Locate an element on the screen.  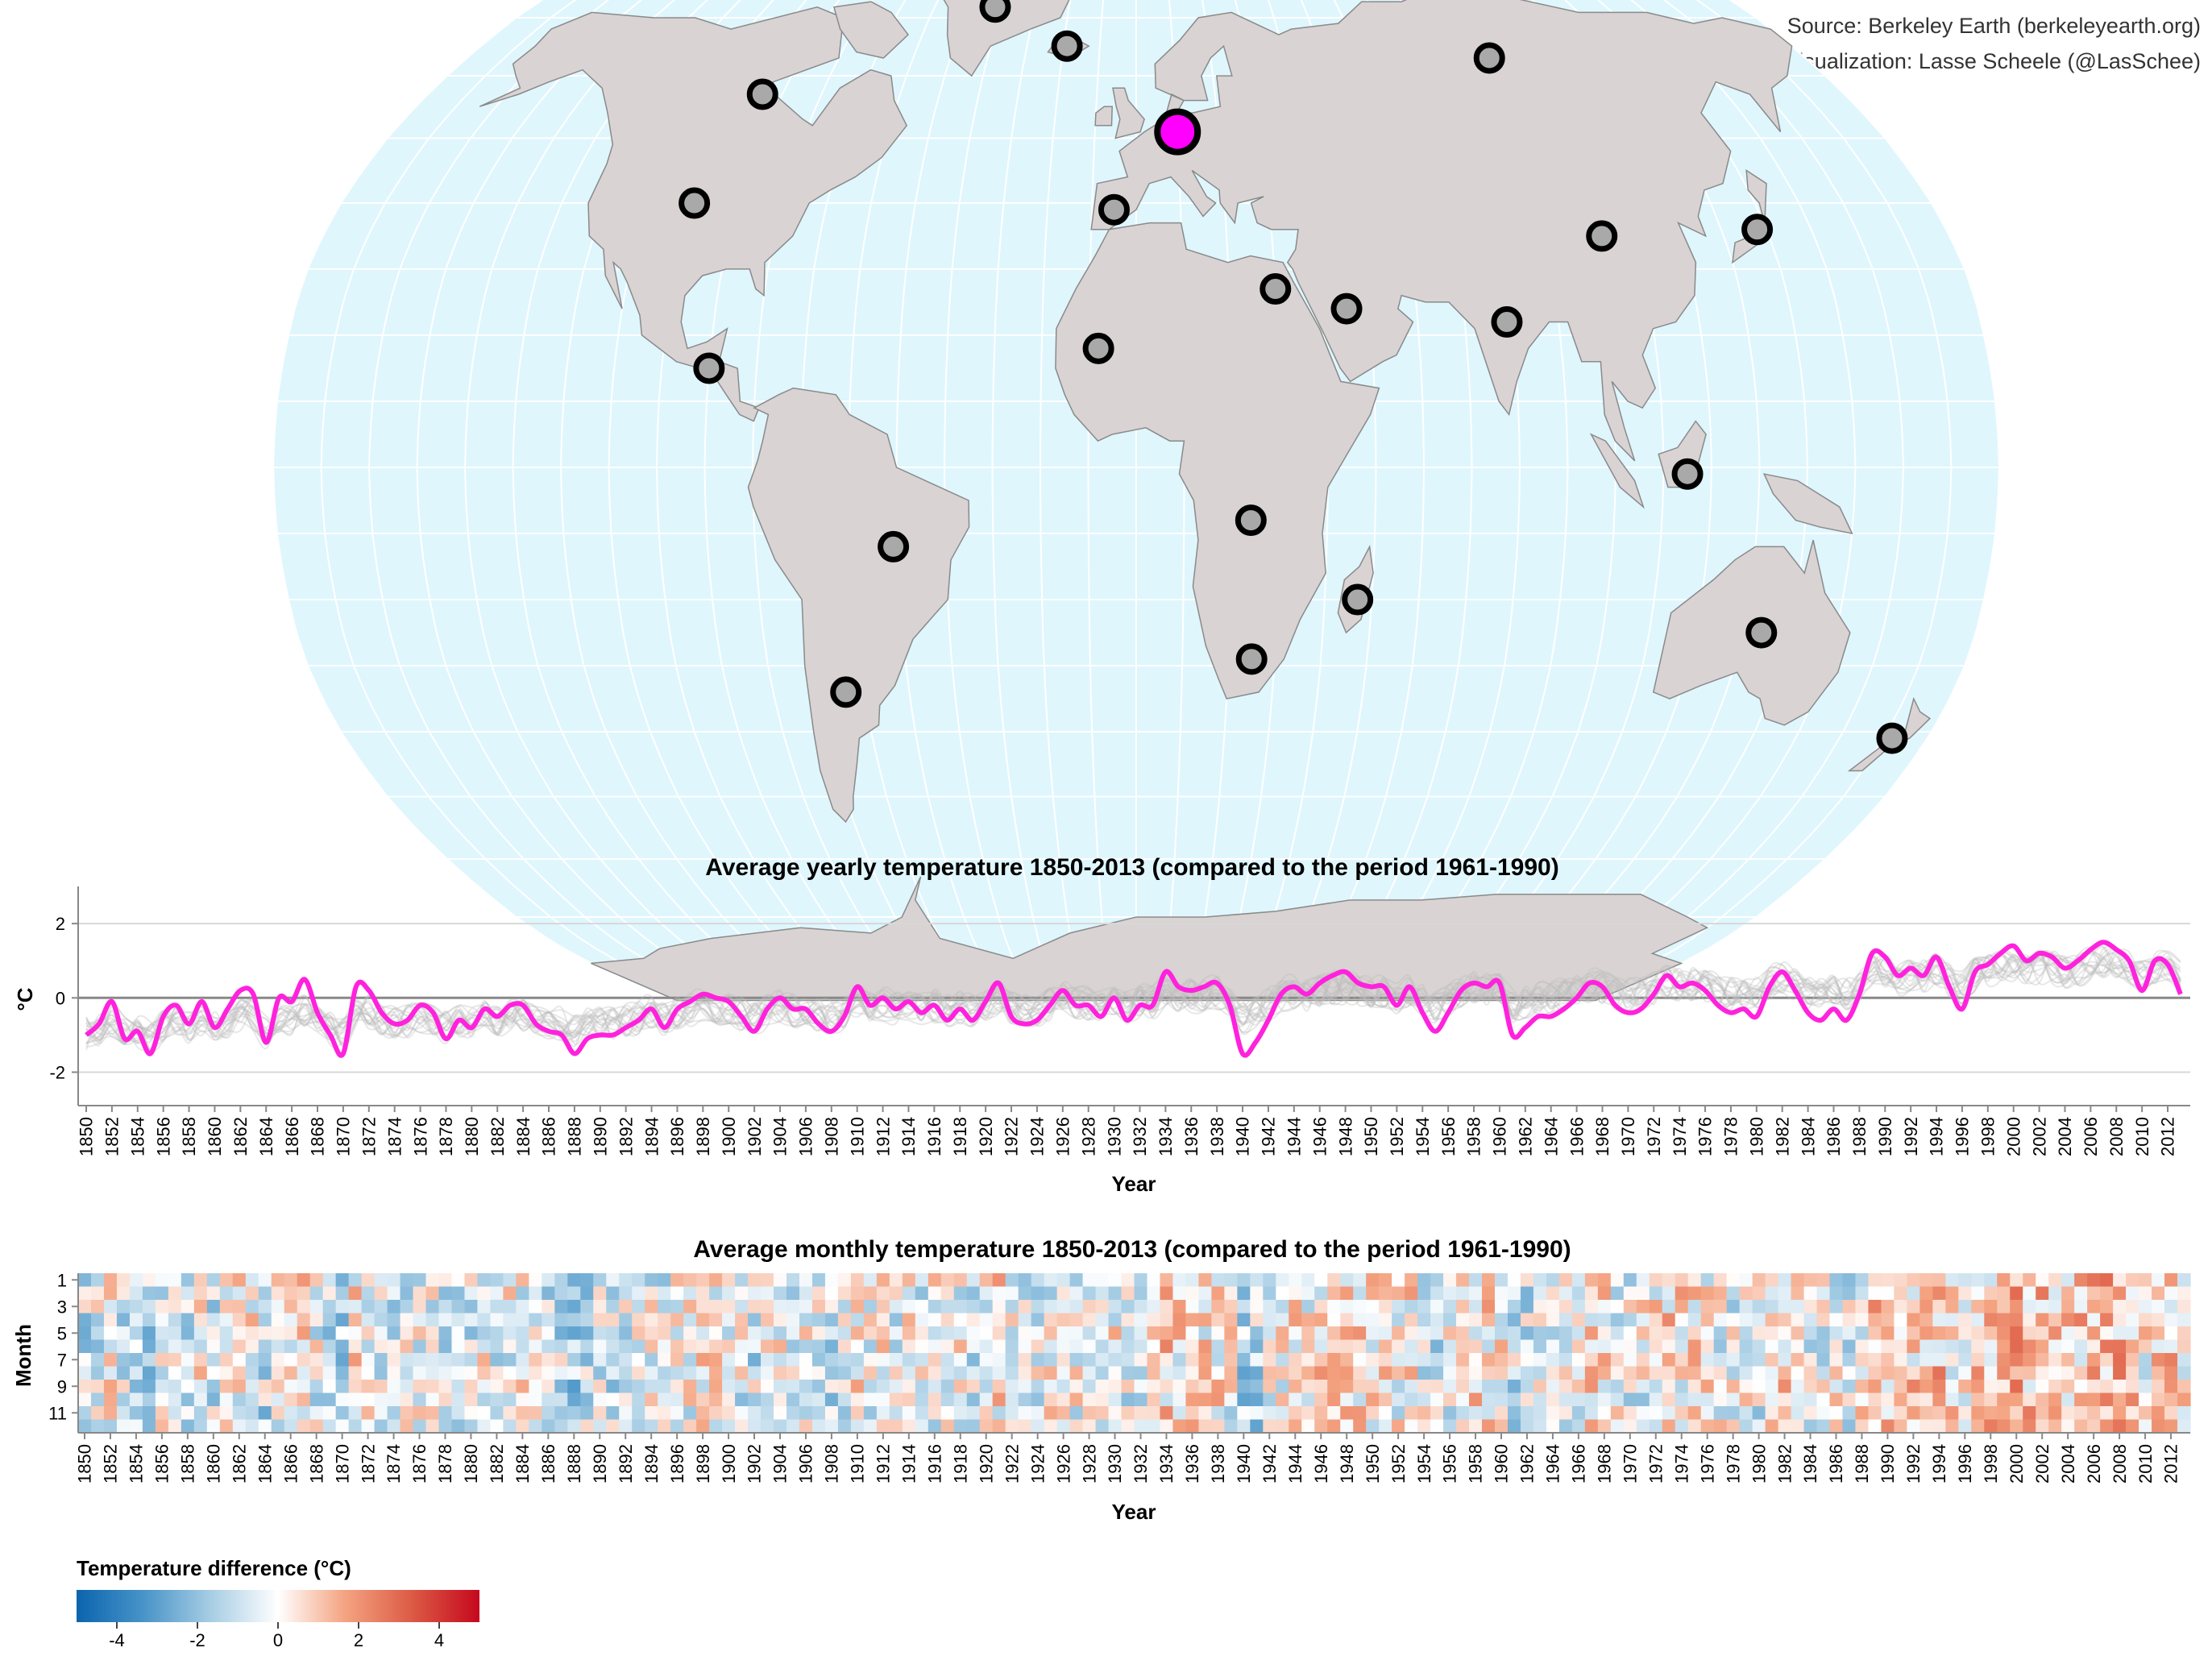
x-tick-label: 1974 is located at coordinates (1680, 1136).